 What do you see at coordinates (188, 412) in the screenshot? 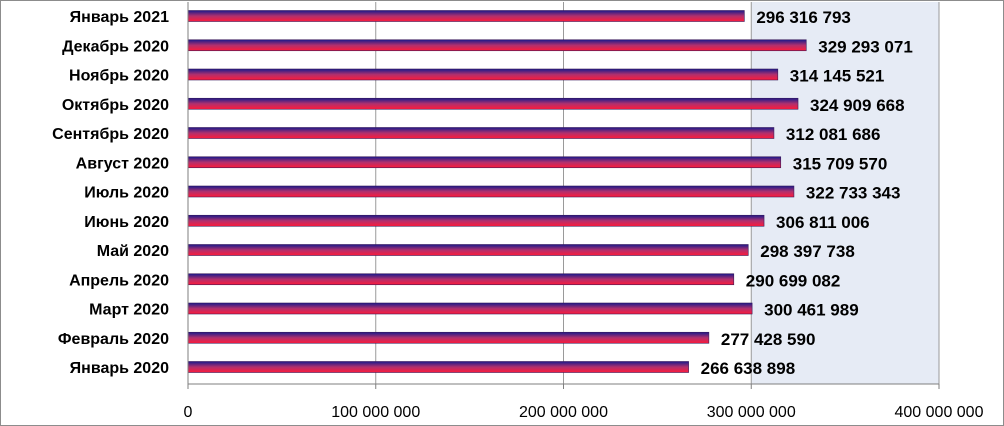
I see `x-tick-label: 0` at bounding box center [188, 412].